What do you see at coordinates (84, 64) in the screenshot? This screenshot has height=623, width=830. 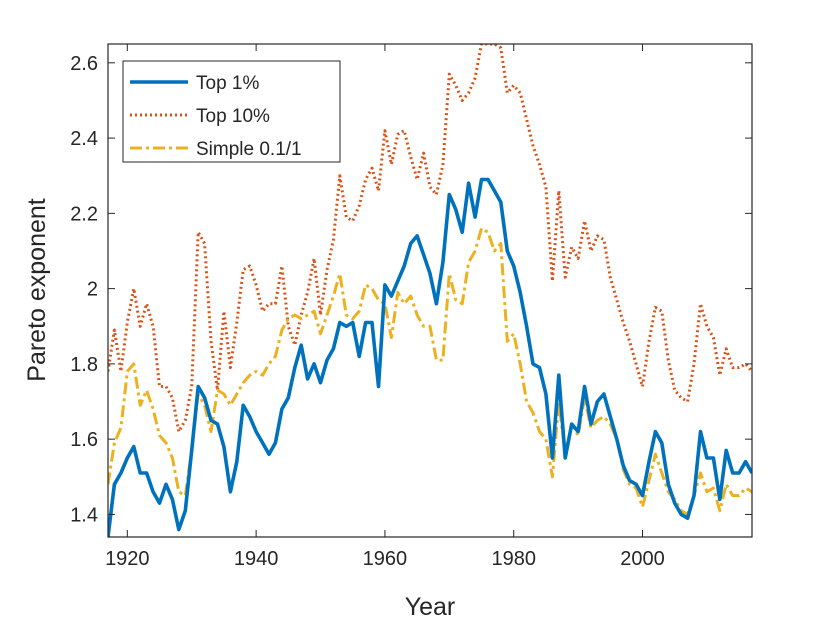 I see `y-tick-label: 2.6` at bounding box center [84, 64].